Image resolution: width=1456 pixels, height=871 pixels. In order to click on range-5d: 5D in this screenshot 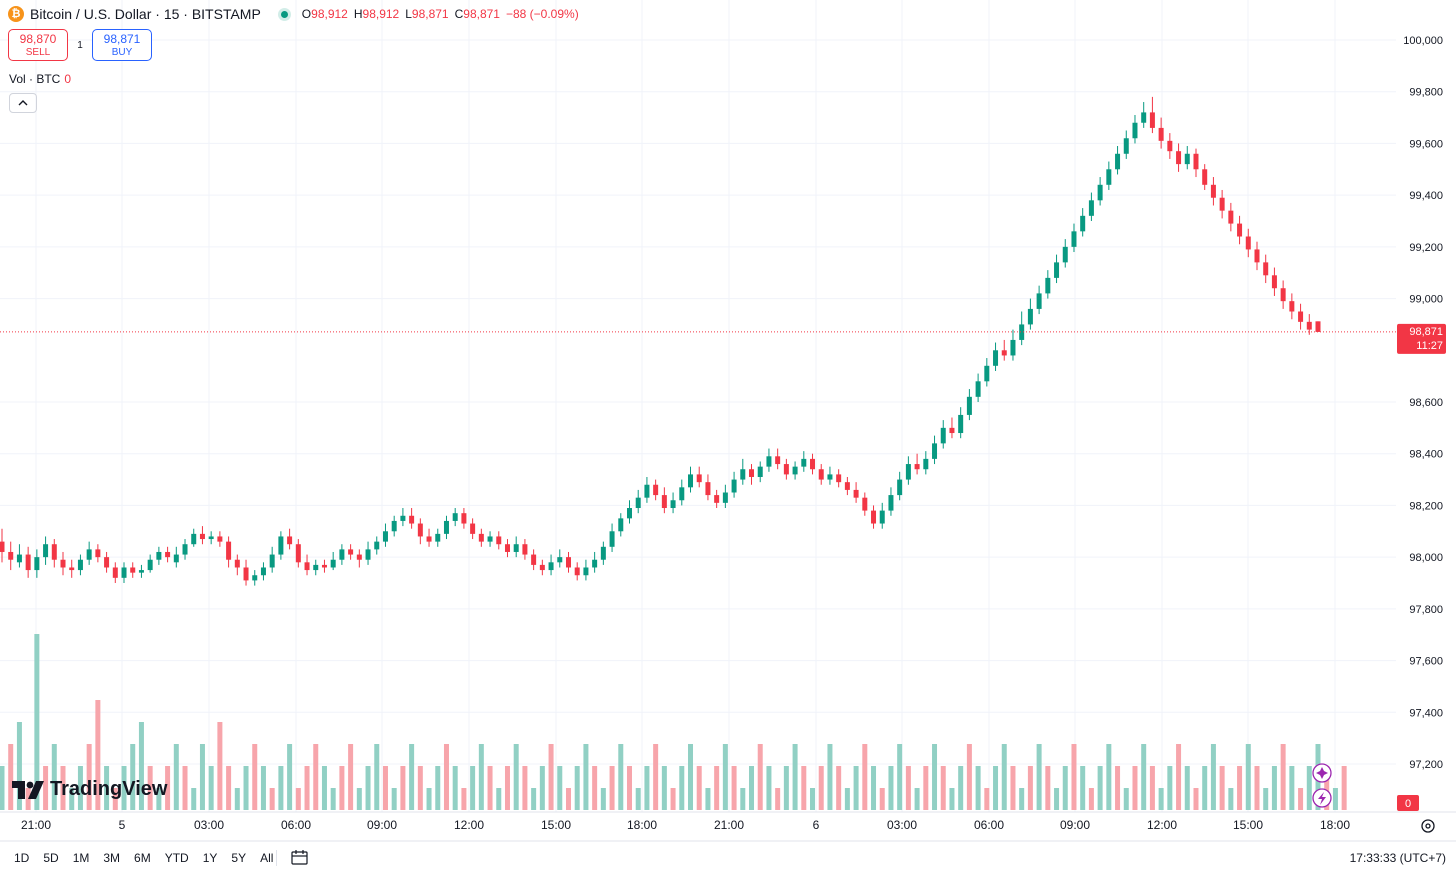, I will do `click(51, 858)`.